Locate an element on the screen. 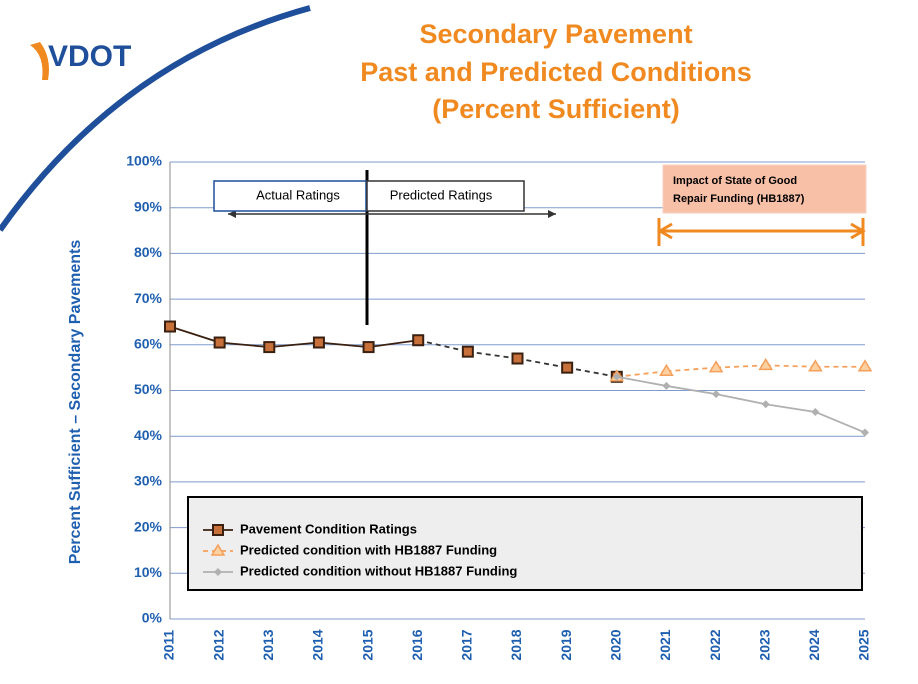 This screenshot has height=684, width=918. y-tick-label: 10% is located at coordinates (148, 572).